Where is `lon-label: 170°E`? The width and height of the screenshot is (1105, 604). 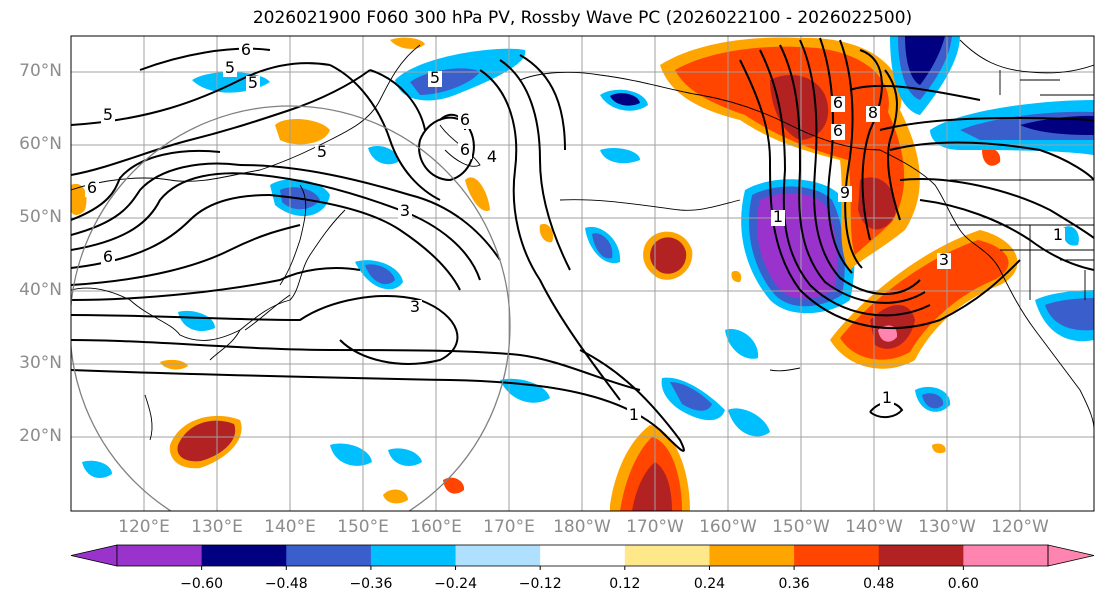 lon-label: 170°E is located at coordinates (509, 527).